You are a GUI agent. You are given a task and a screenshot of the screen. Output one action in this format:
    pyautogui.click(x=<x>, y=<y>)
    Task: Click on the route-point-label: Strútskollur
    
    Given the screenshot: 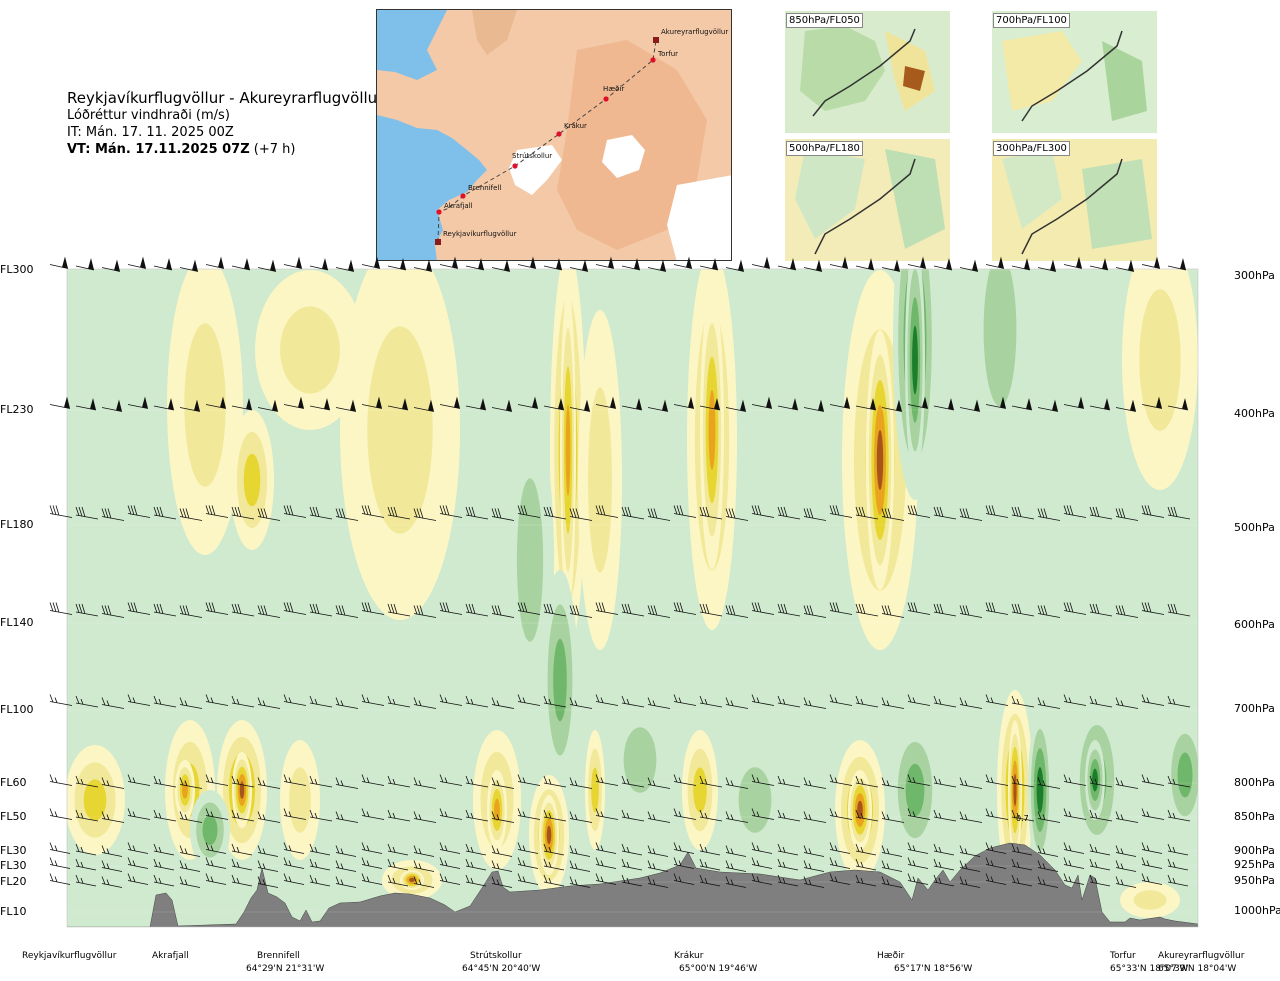 What is the action you would take?
    pyautogui.click(x=532, y=156)
    